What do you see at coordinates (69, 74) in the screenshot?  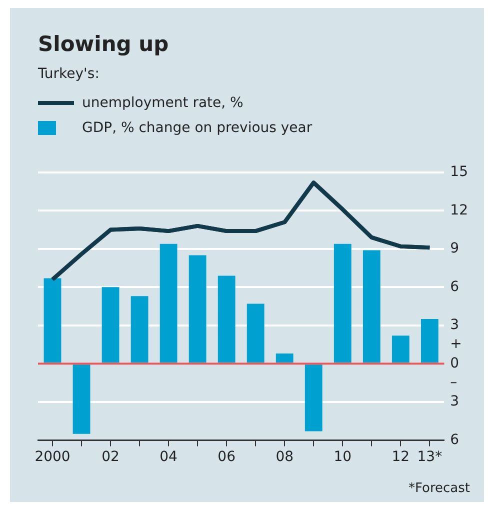 I see `chart-subtitle: Turkey's:` at bounding box center [69, 74].